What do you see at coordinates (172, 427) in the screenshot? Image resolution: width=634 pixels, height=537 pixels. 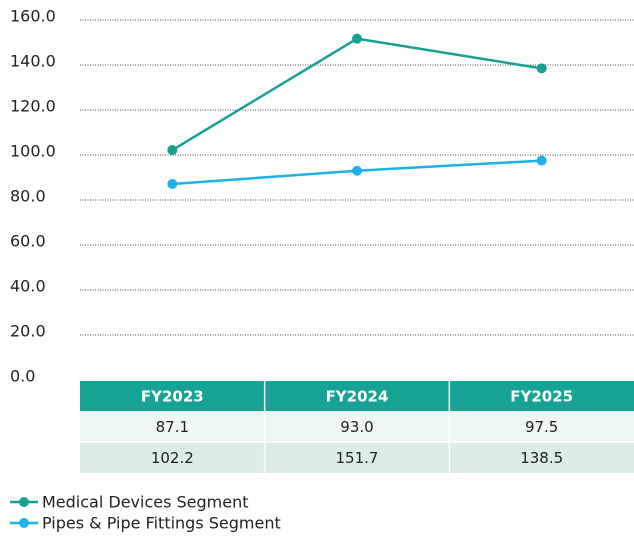 I see `table-cell: 87.1` at bounding box center [172, 427].